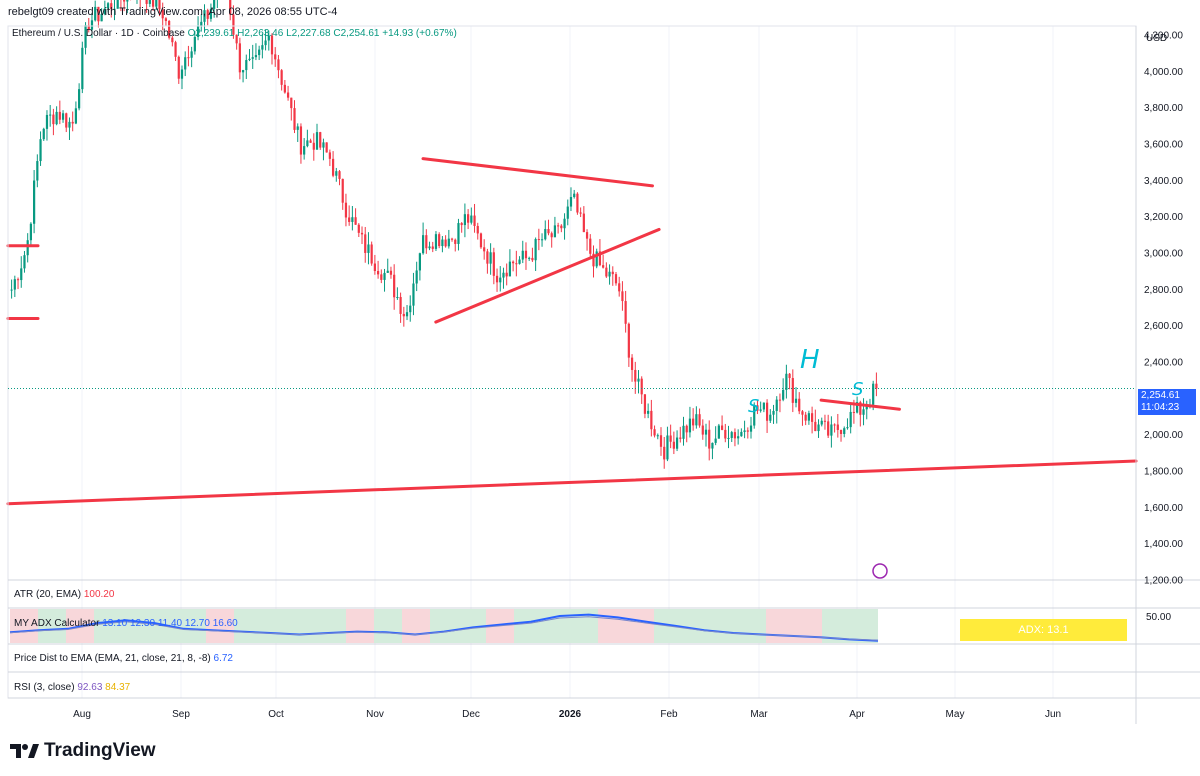  What do you see at coordinates (143, 623) in the screenshot?
I see `adx-value-2: 12.30` at bounding box center [143, 623].